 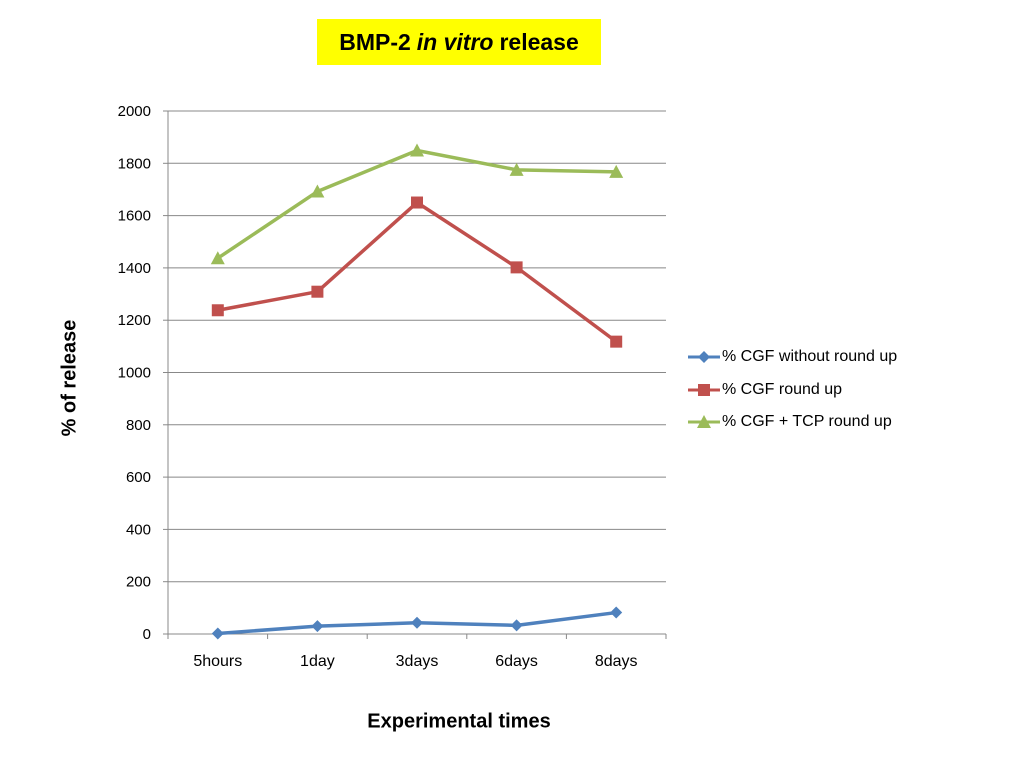 What do you see at coordinates (810, 357) in the screenshot?
I see `legend-label: % CGF without round up` at bounding box center [810, 357].